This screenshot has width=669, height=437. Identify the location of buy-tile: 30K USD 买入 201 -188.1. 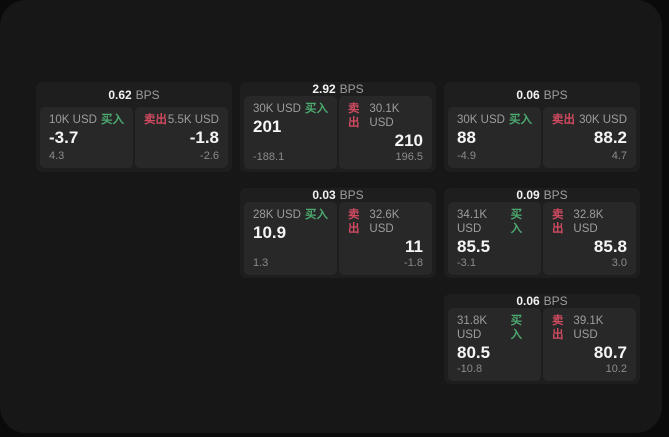
(290, 132).